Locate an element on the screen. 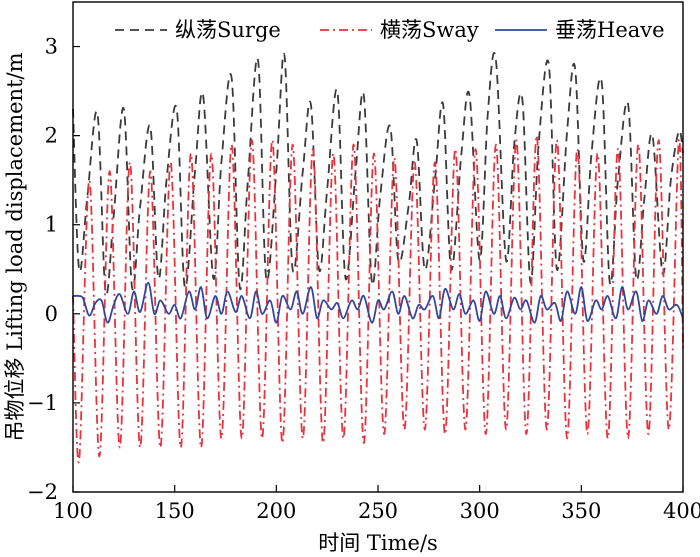 The image size is (700, 557). x-tick-label: 250 is located at coordinates (378, 511).